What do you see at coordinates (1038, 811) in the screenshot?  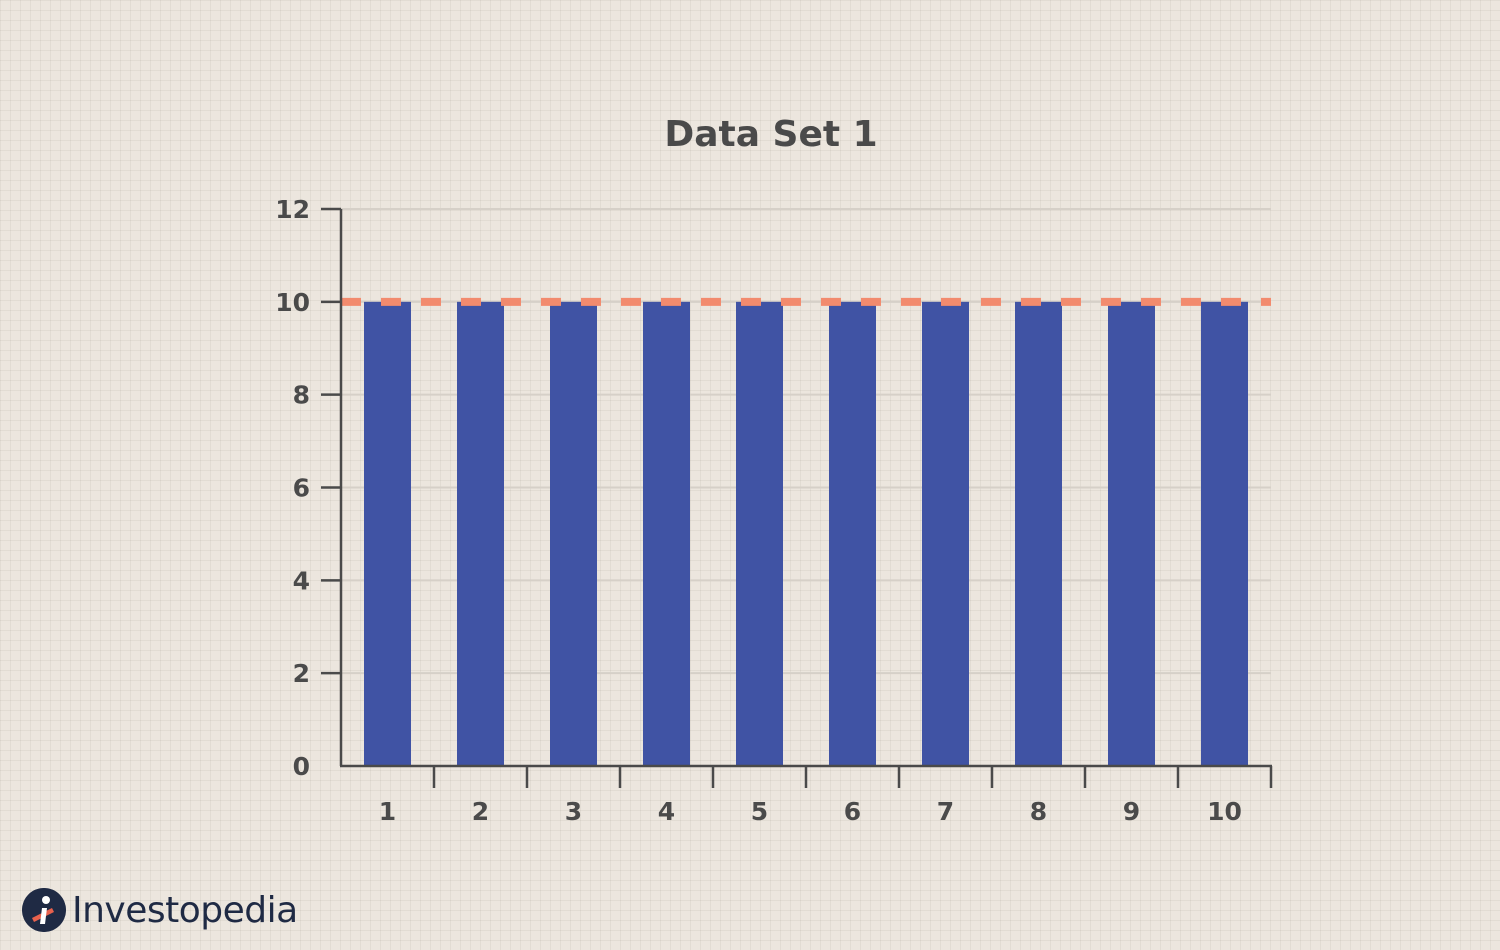 I see `x-tick-label: 8` at bounding box center [1038, 811].